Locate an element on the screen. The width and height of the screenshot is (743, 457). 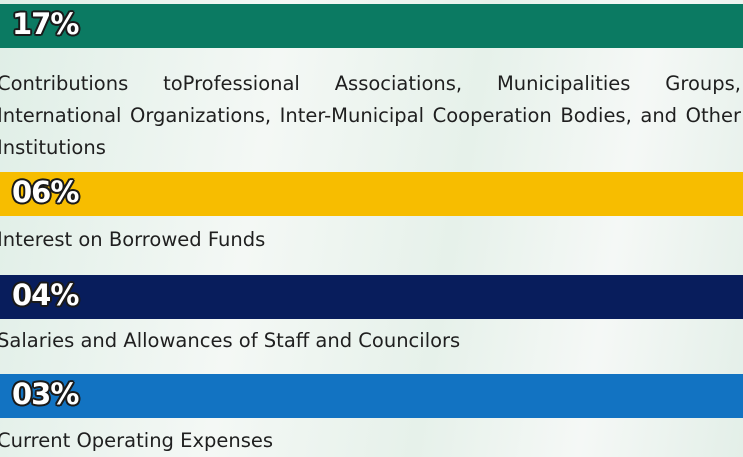
percent-label: 06% is located at coordinates (45, 192).